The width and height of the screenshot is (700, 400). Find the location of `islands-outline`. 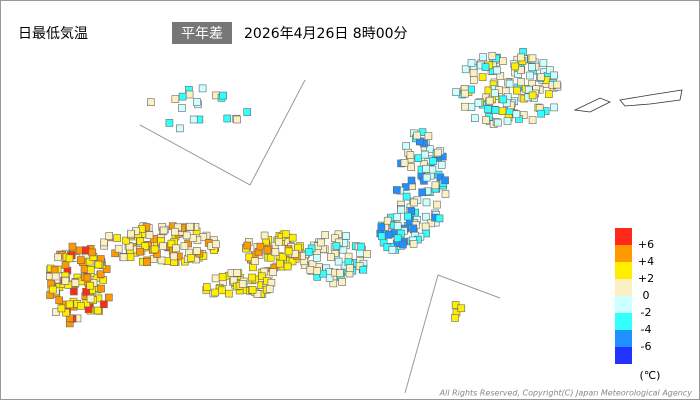

islands-outline is located at coordinates (628, 101).